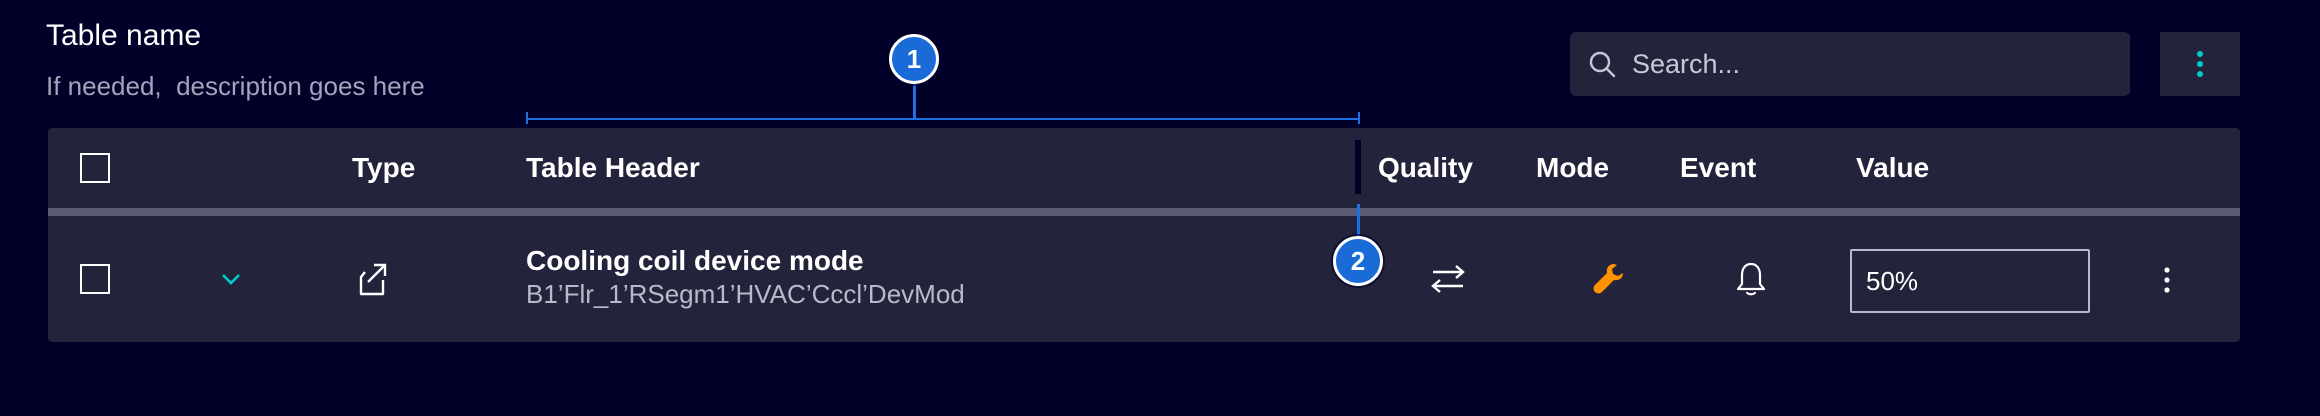 The height and width of the screenshot is (416, 2320). What do you see at coordinates (695, 260) in the screenshot?
I see `row-title: Cooling coil device mode` at bounding box center [695, 260].